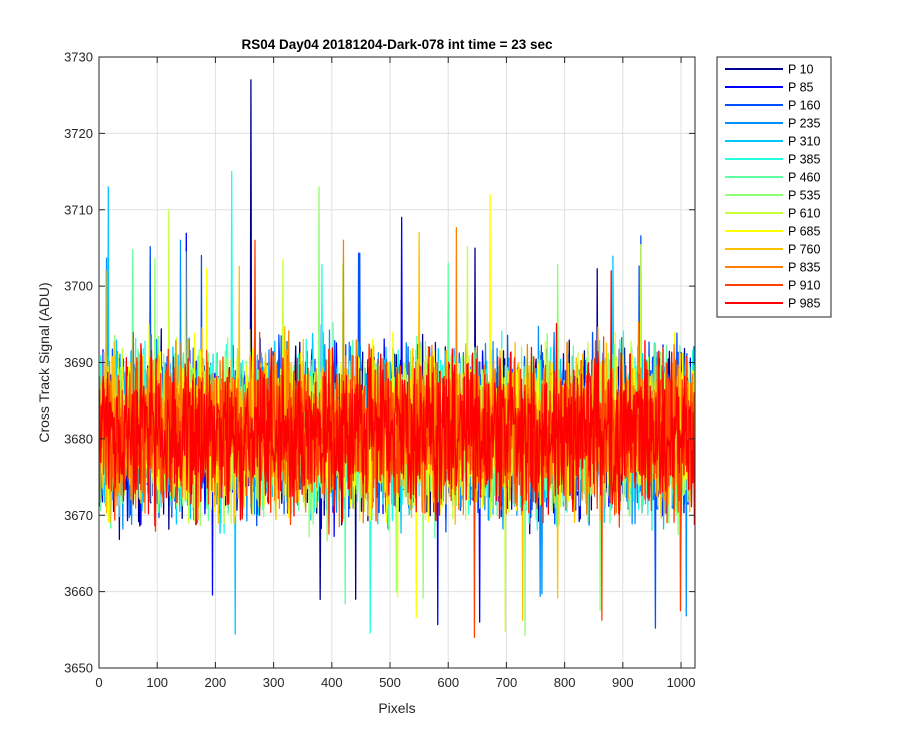  Describe the element at coordinates (804, 142) in the screenshot. I see `legend-label: P 310` at that location.